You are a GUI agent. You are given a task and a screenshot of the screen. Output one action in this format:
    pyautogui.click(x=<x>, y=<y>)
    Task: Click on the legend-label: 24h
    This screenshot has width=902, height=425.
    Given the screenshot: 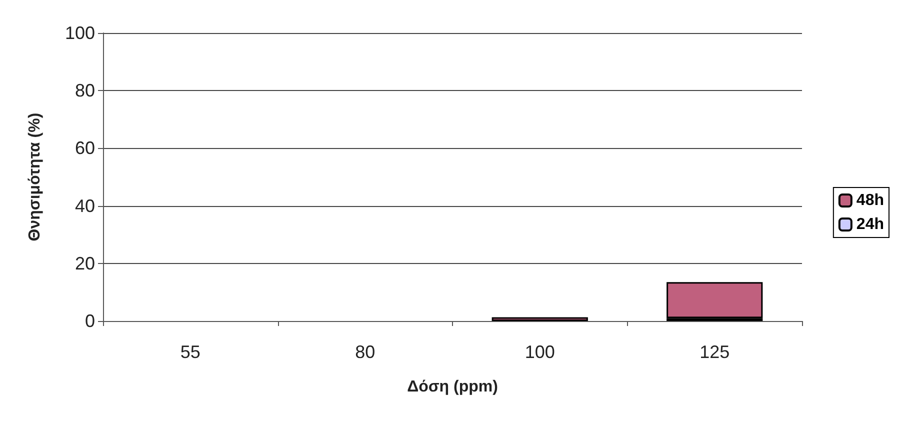 What is the action you would take?
    pyautogui.click(x=870, y=224)
    